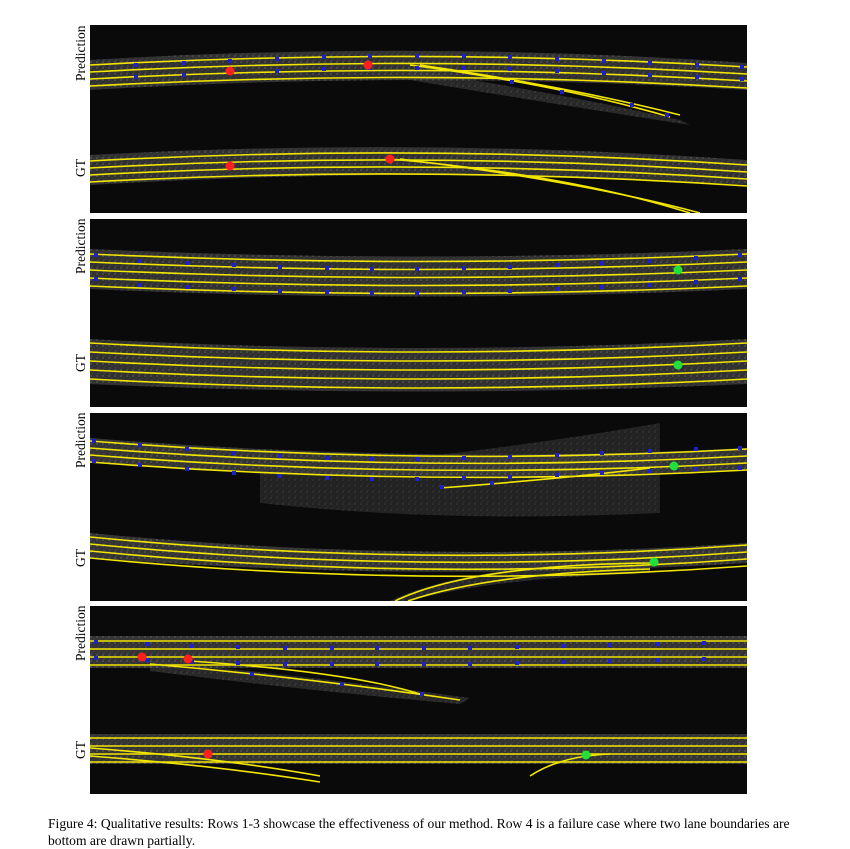  What do you see at coordinates (73, 823) in the screenshot?
I see `figure-caption-label: Figure 4:` at bounding box center [73, 823].